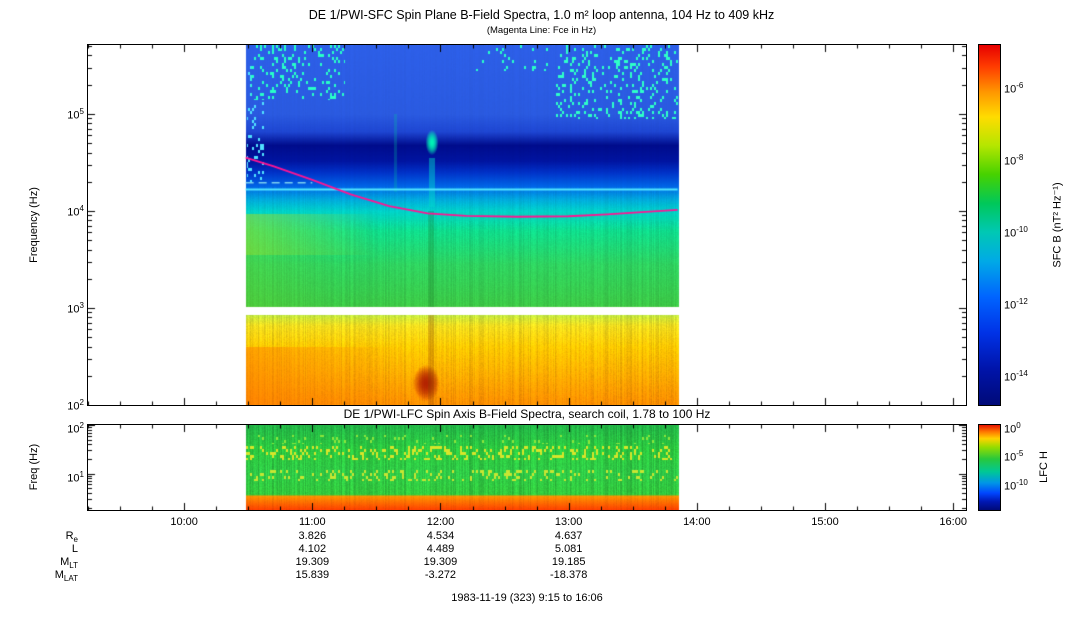  Describe the element at coordinates (568, 562) in the screenshot. I see `ephemeris-value: 19.185` at that location.